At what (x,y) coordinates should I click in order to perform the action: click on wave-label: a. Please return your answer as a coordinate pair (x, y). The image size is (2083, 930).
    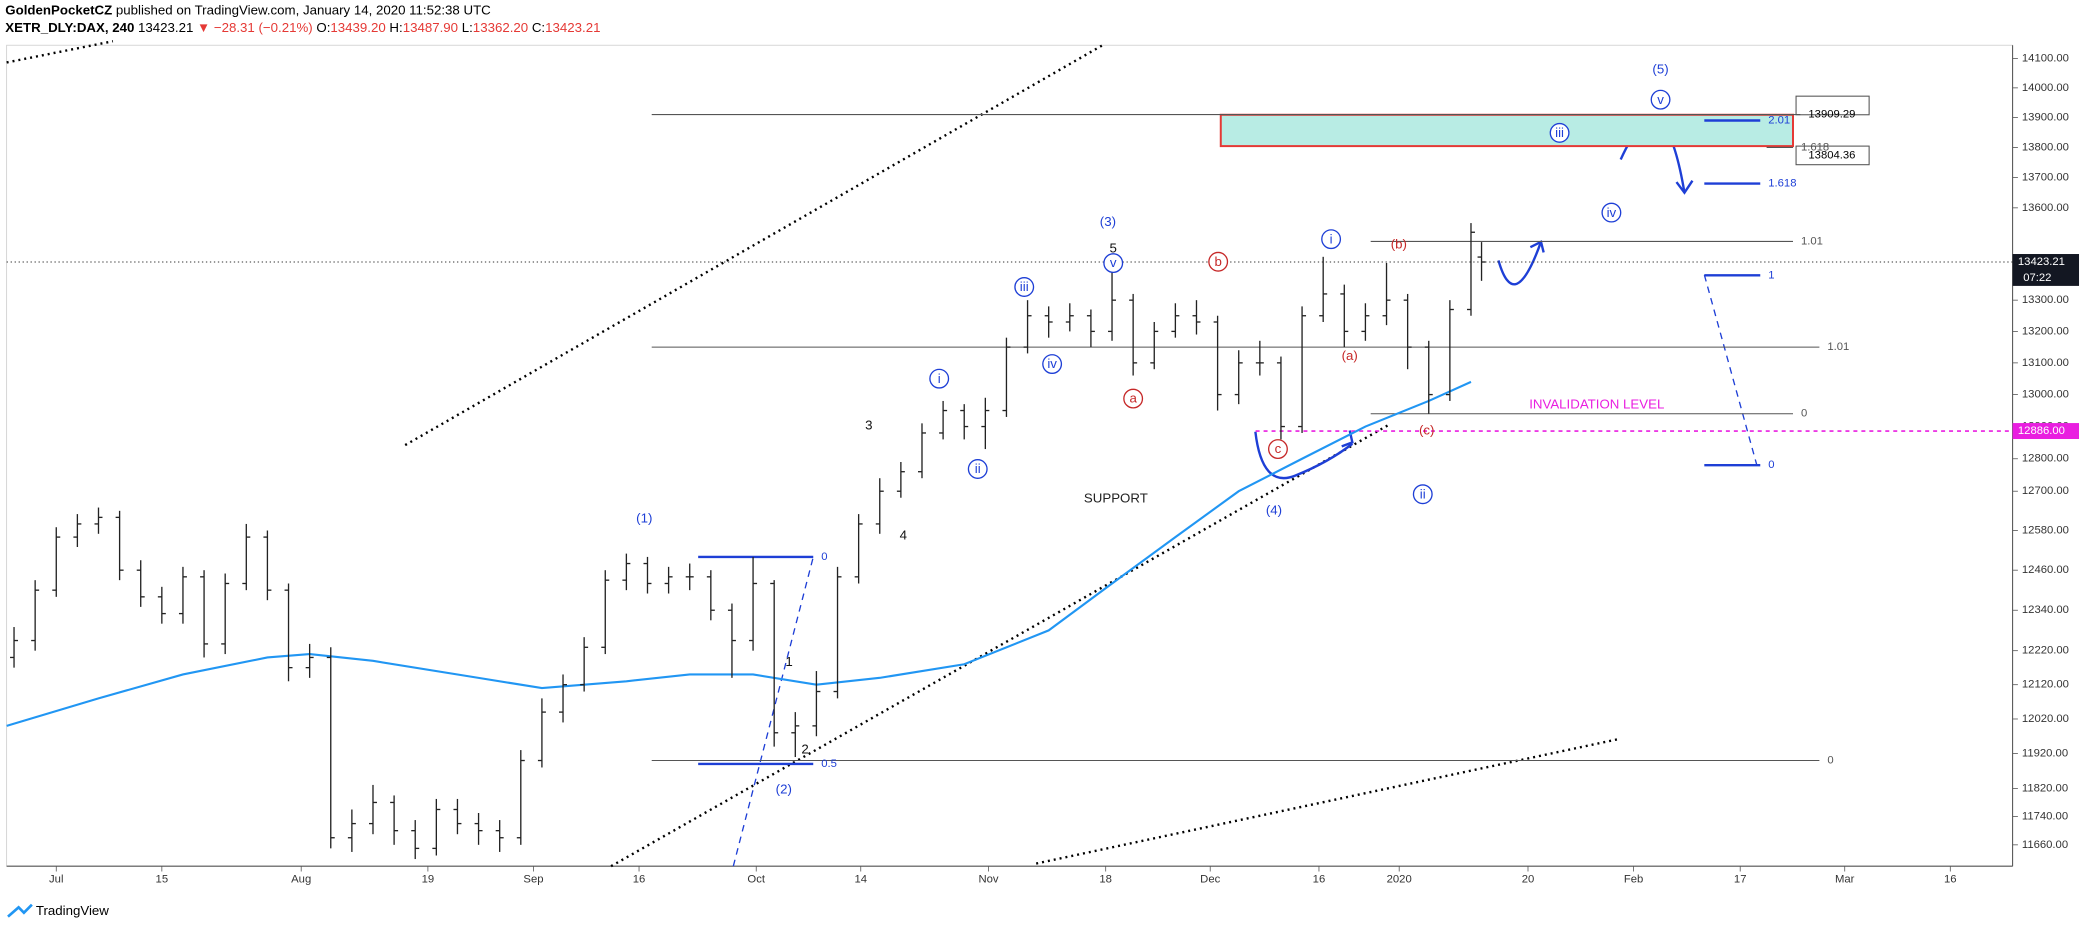
    Looking at the image, I should click on (1133, 398).